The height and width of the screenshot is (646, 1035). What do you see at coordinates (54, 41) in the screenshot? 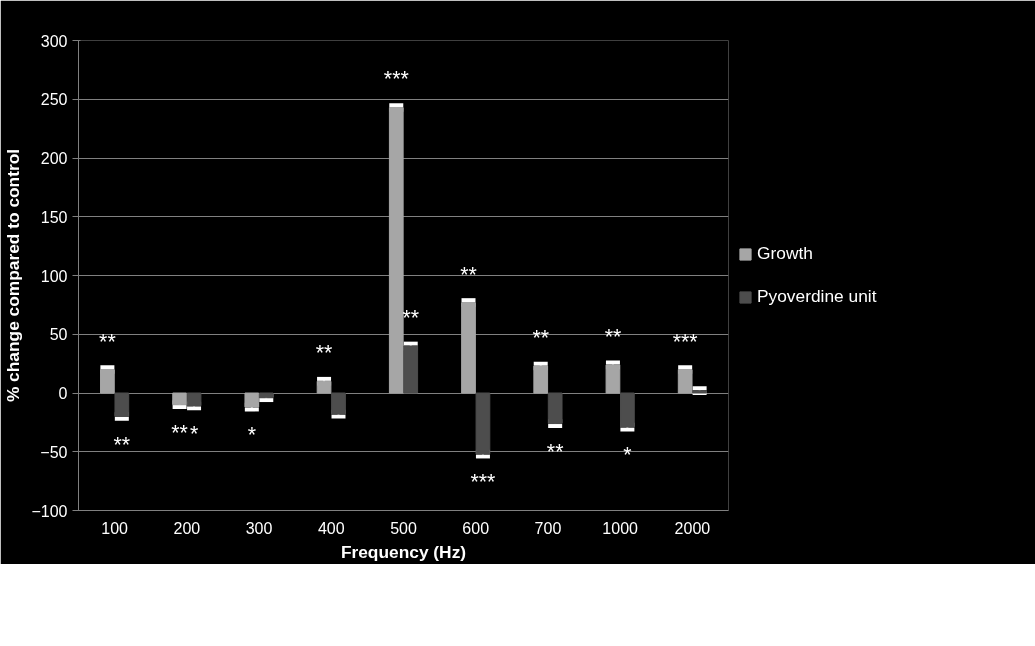
I see `y-tick-label: 300` at bounding box center [54, 41].